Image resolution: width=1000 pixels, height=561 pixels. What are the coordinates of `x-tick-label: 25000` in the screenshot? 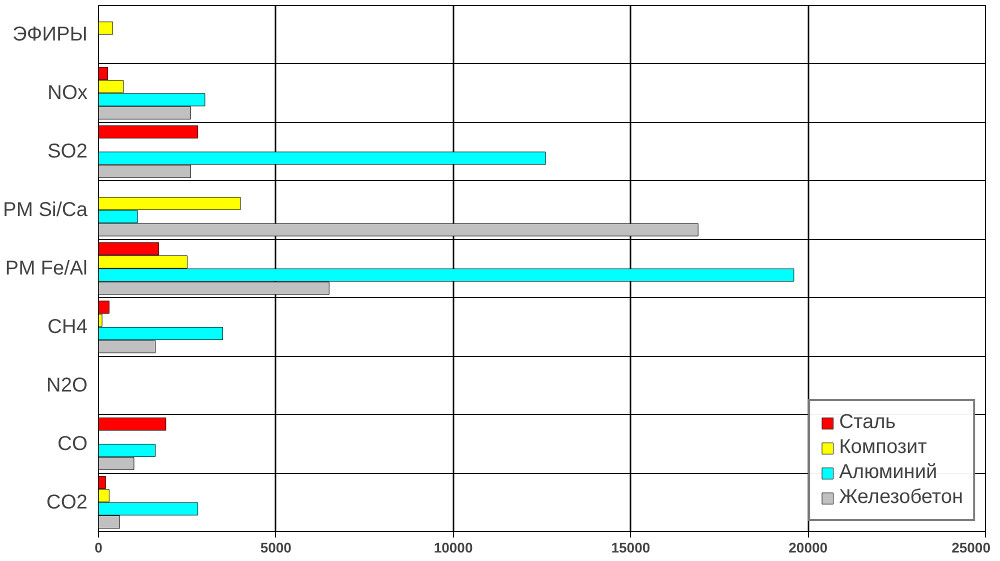 It's located at (971, 548).